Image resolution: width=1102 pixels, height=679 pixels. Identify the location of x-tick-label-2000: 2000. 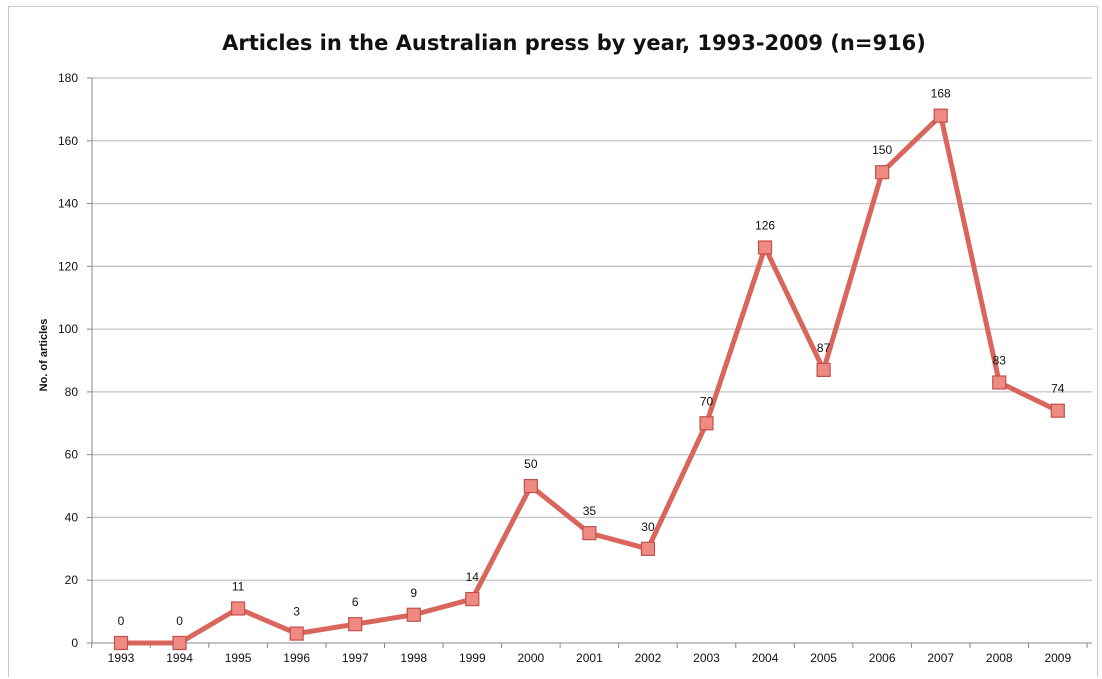
(530, 658).